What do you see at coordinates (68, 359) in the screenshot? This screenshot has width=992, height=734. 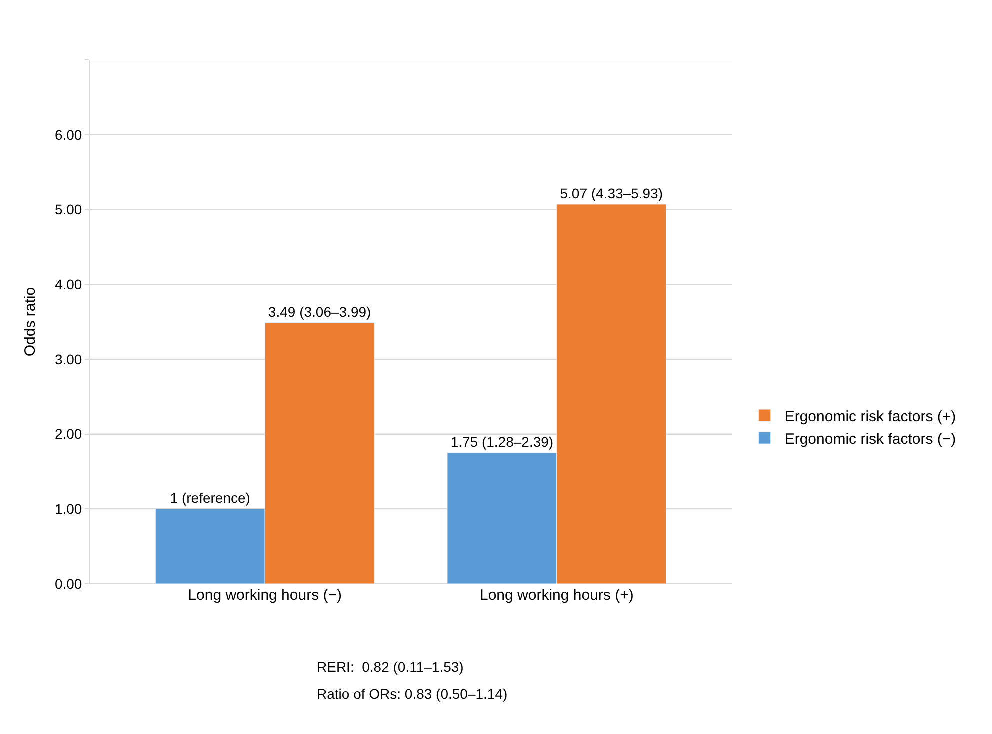 I see `y-tick-label: 3.00` at bounding box center [68, 359].